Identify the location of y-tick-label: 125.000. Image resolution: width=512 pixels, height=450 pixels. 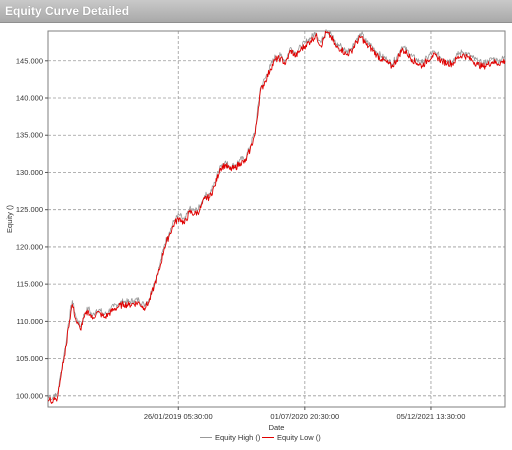
(29, 209).